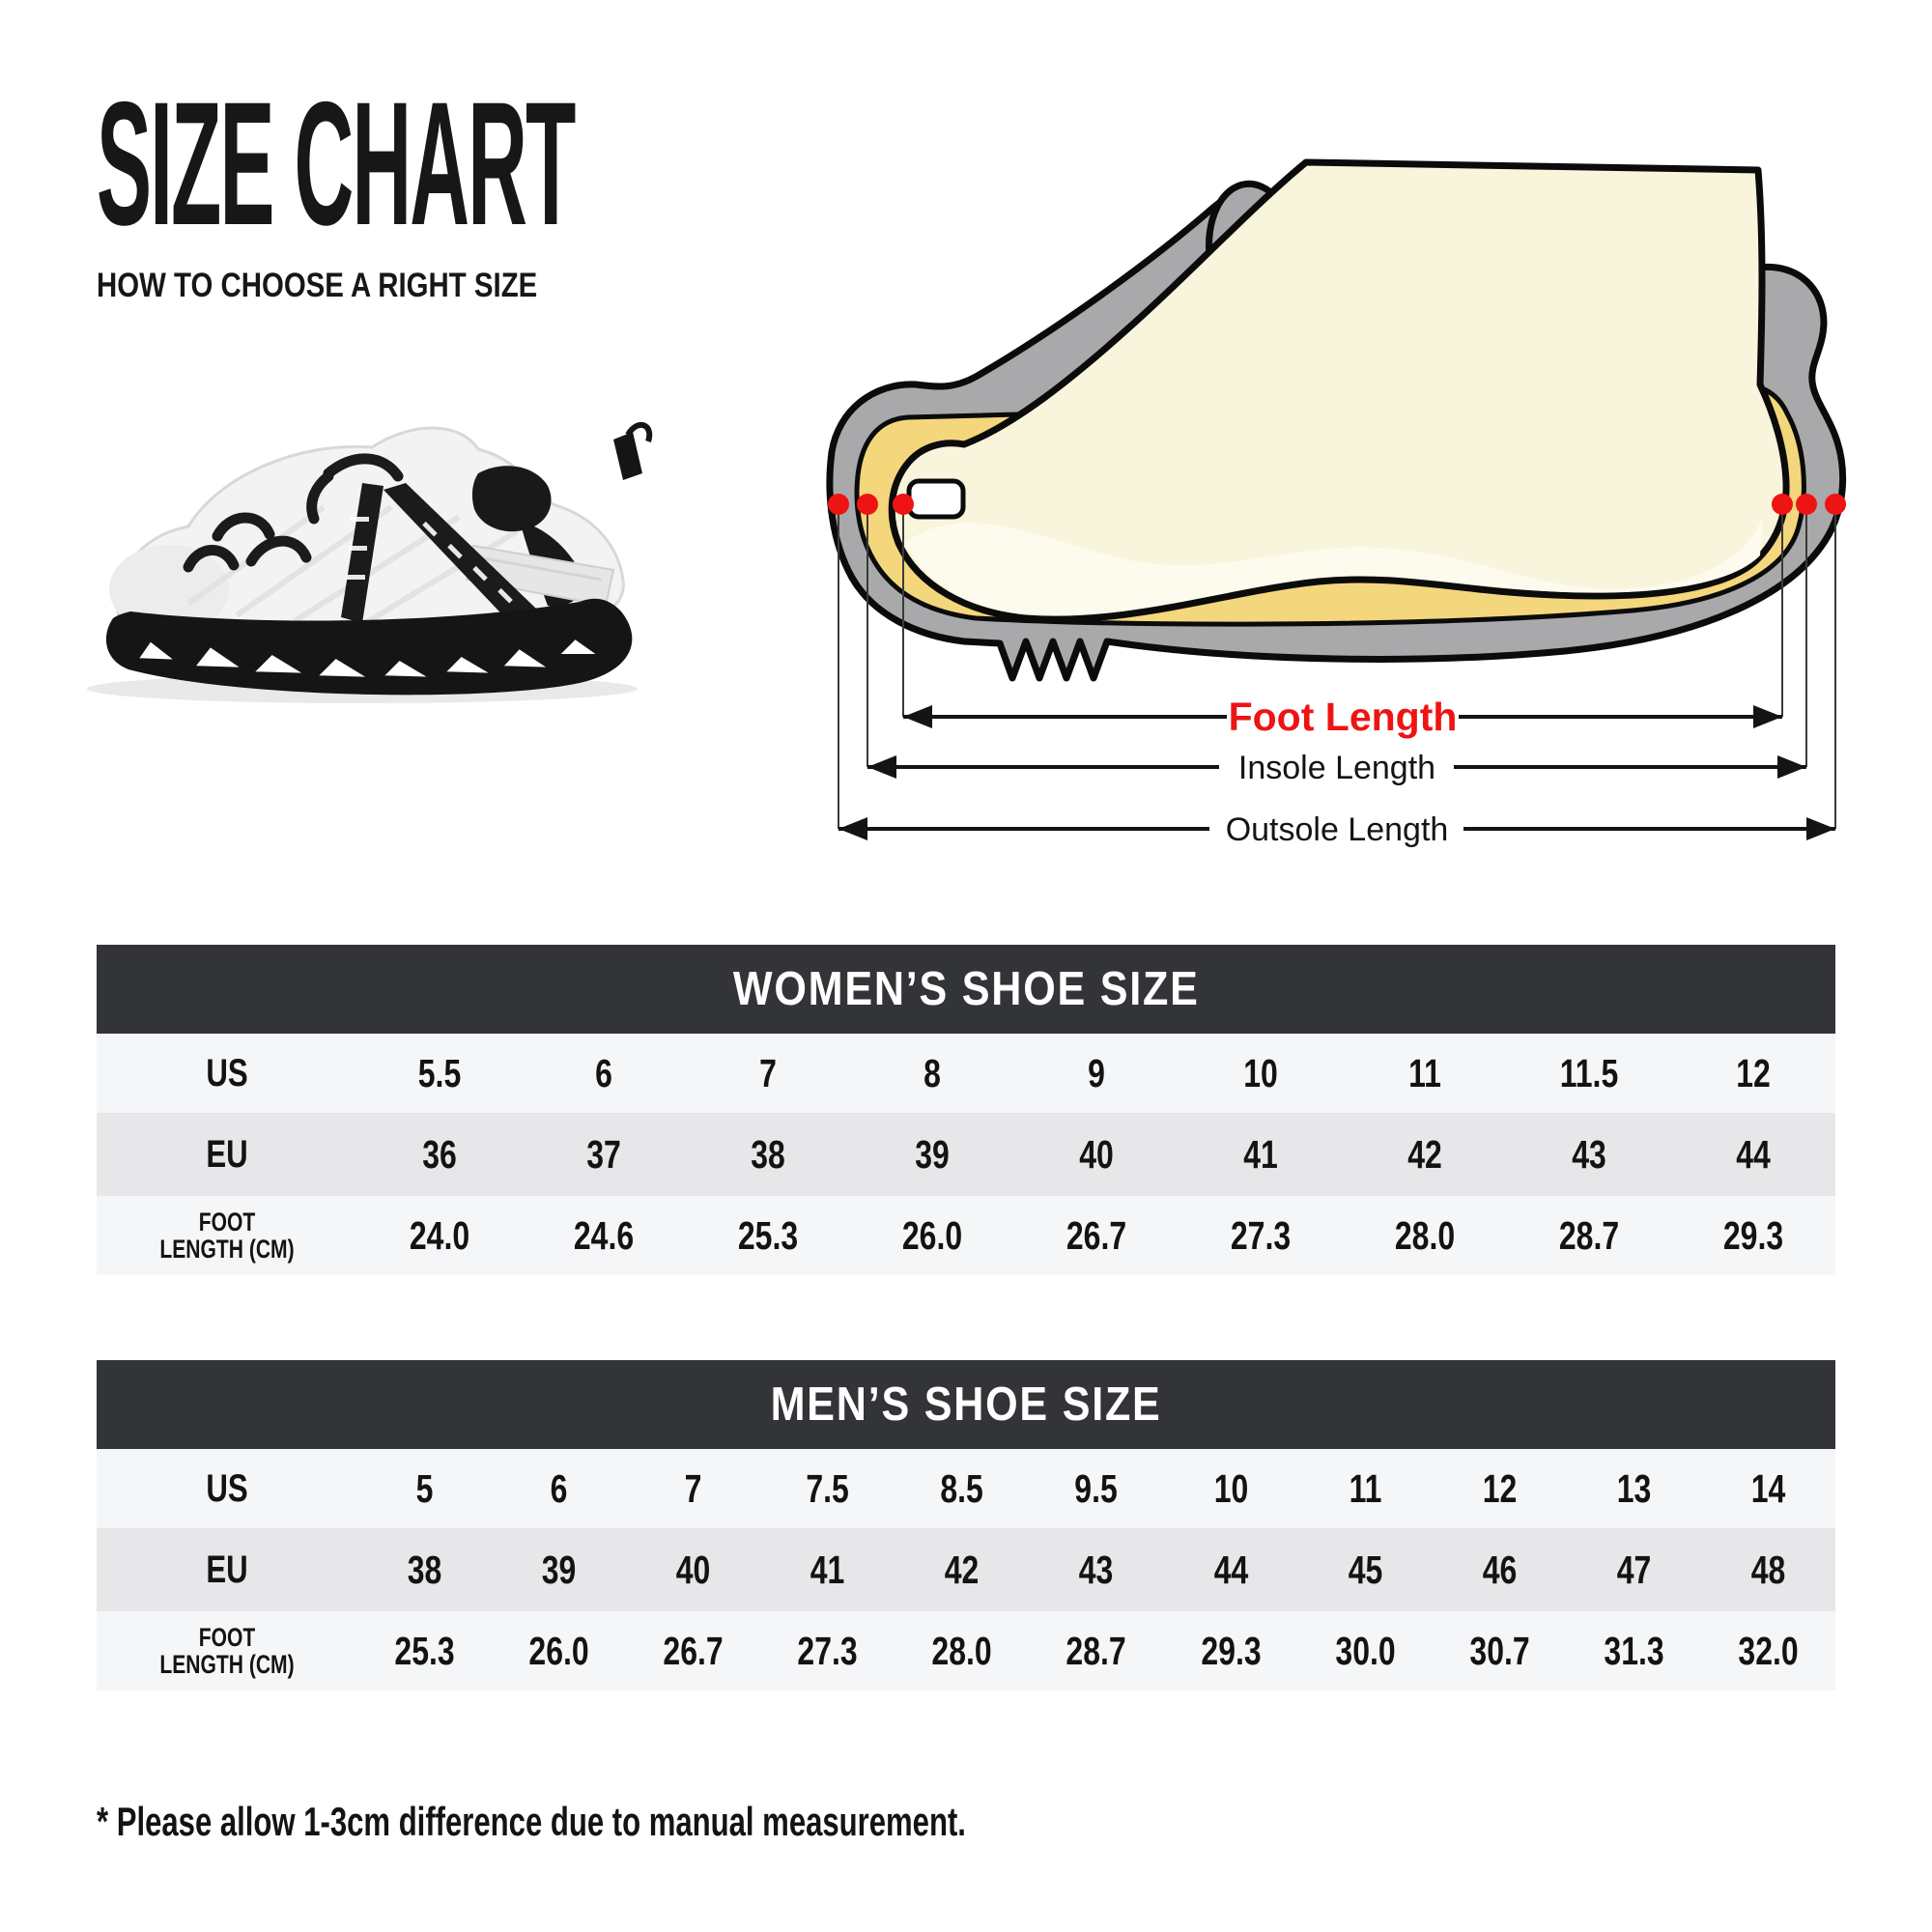 This screenshot has height=1932, width=1932. I want to click on size-cell: 13, so click(1634, 1488).